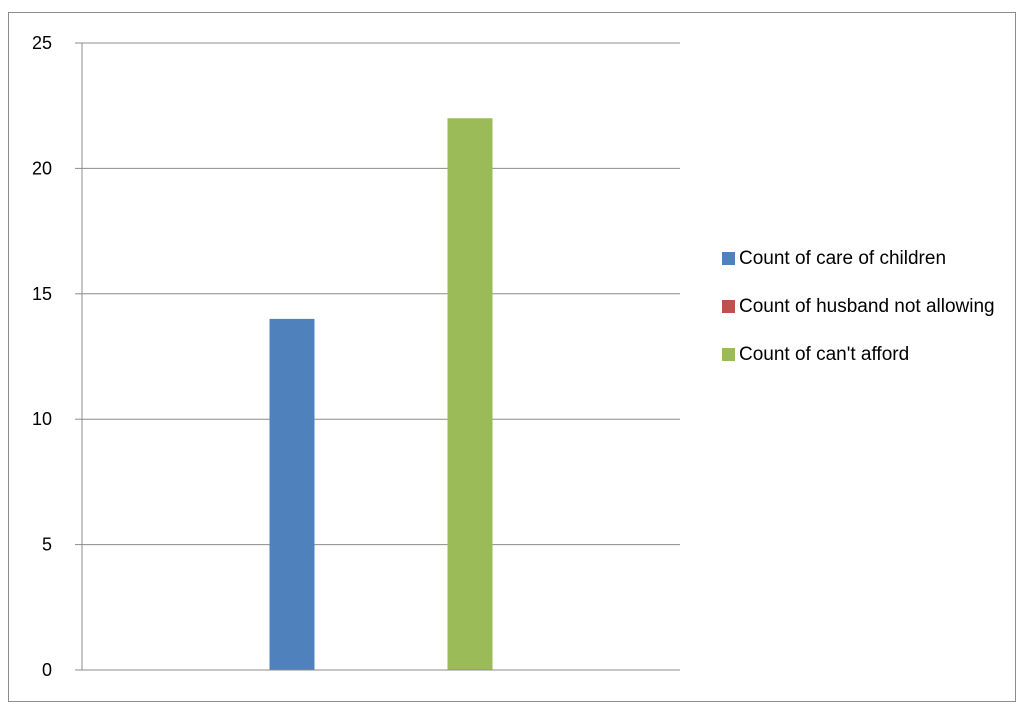  What do you see at coordinates (42, 419) in the screenshot?
I see `y-tick-label: 10` at bounding box center [42, 419].